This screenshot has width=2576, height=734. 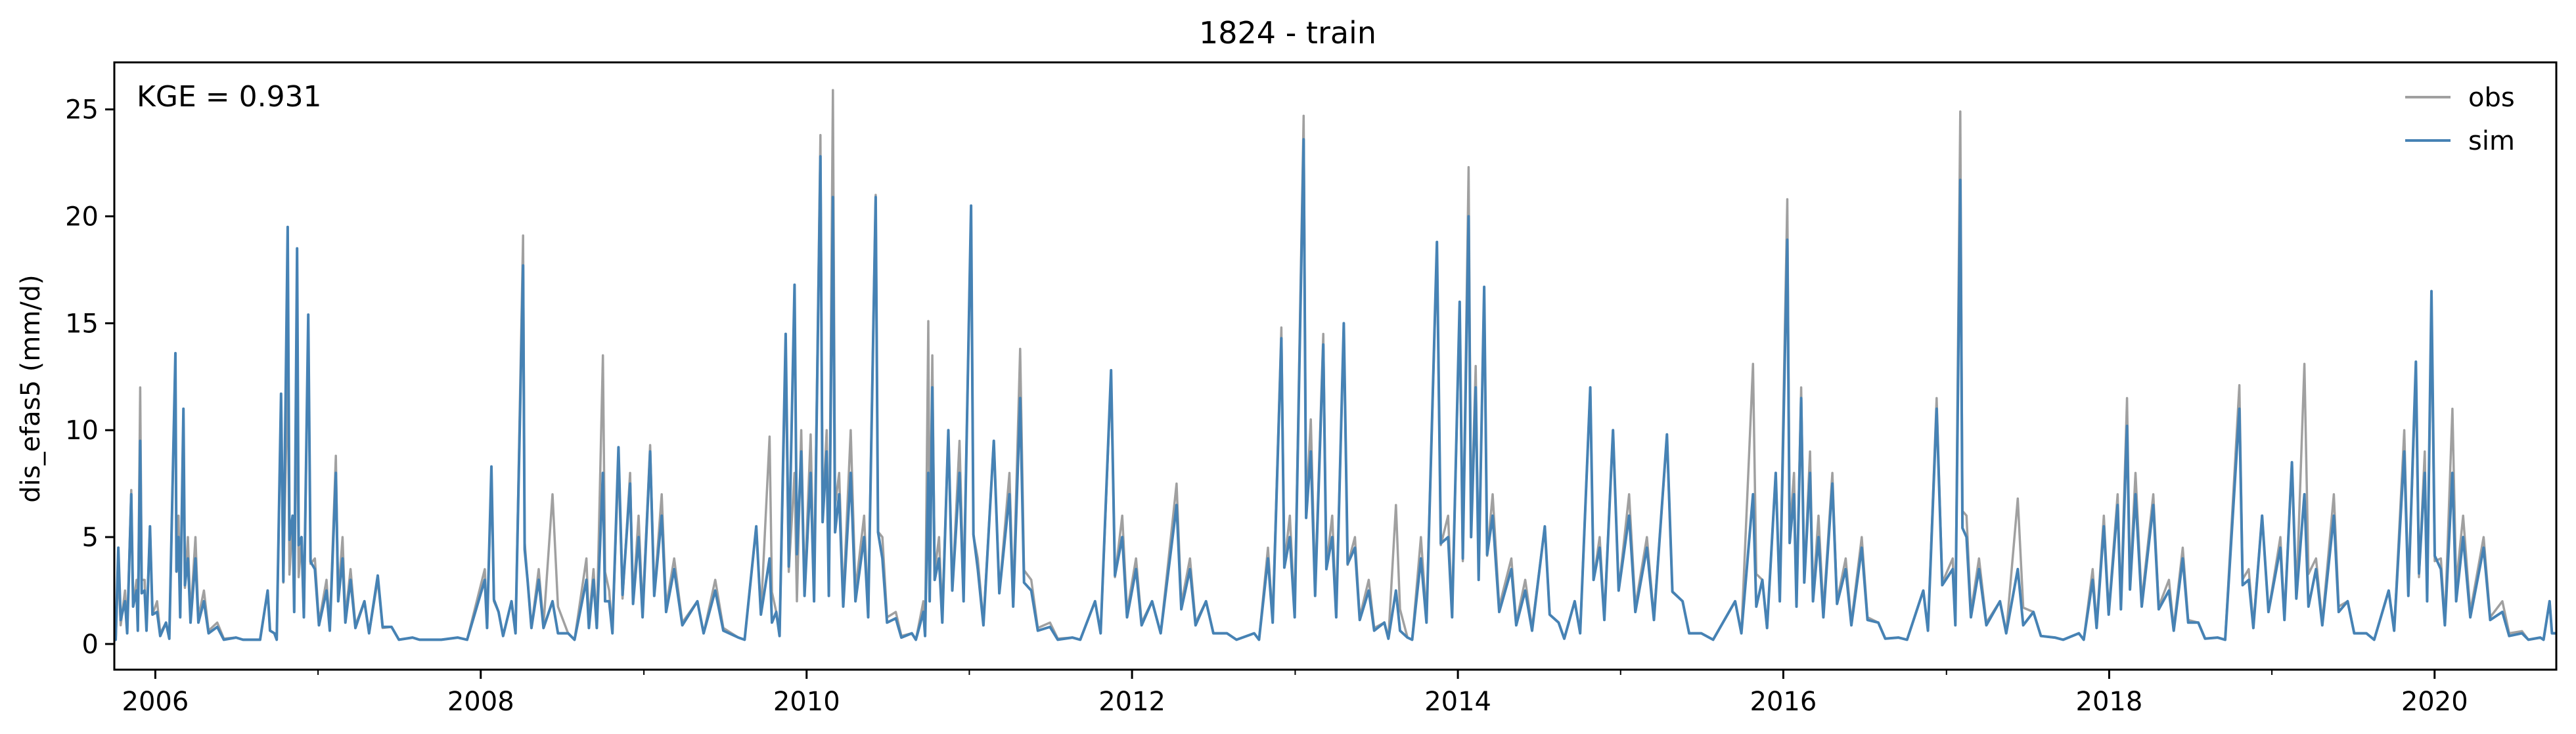 What do you see at coordinates (31, 388) in the screenshot?
I see `y-axis-label: dis_efas5 (mm/d)` at bounding box center [31, 388].